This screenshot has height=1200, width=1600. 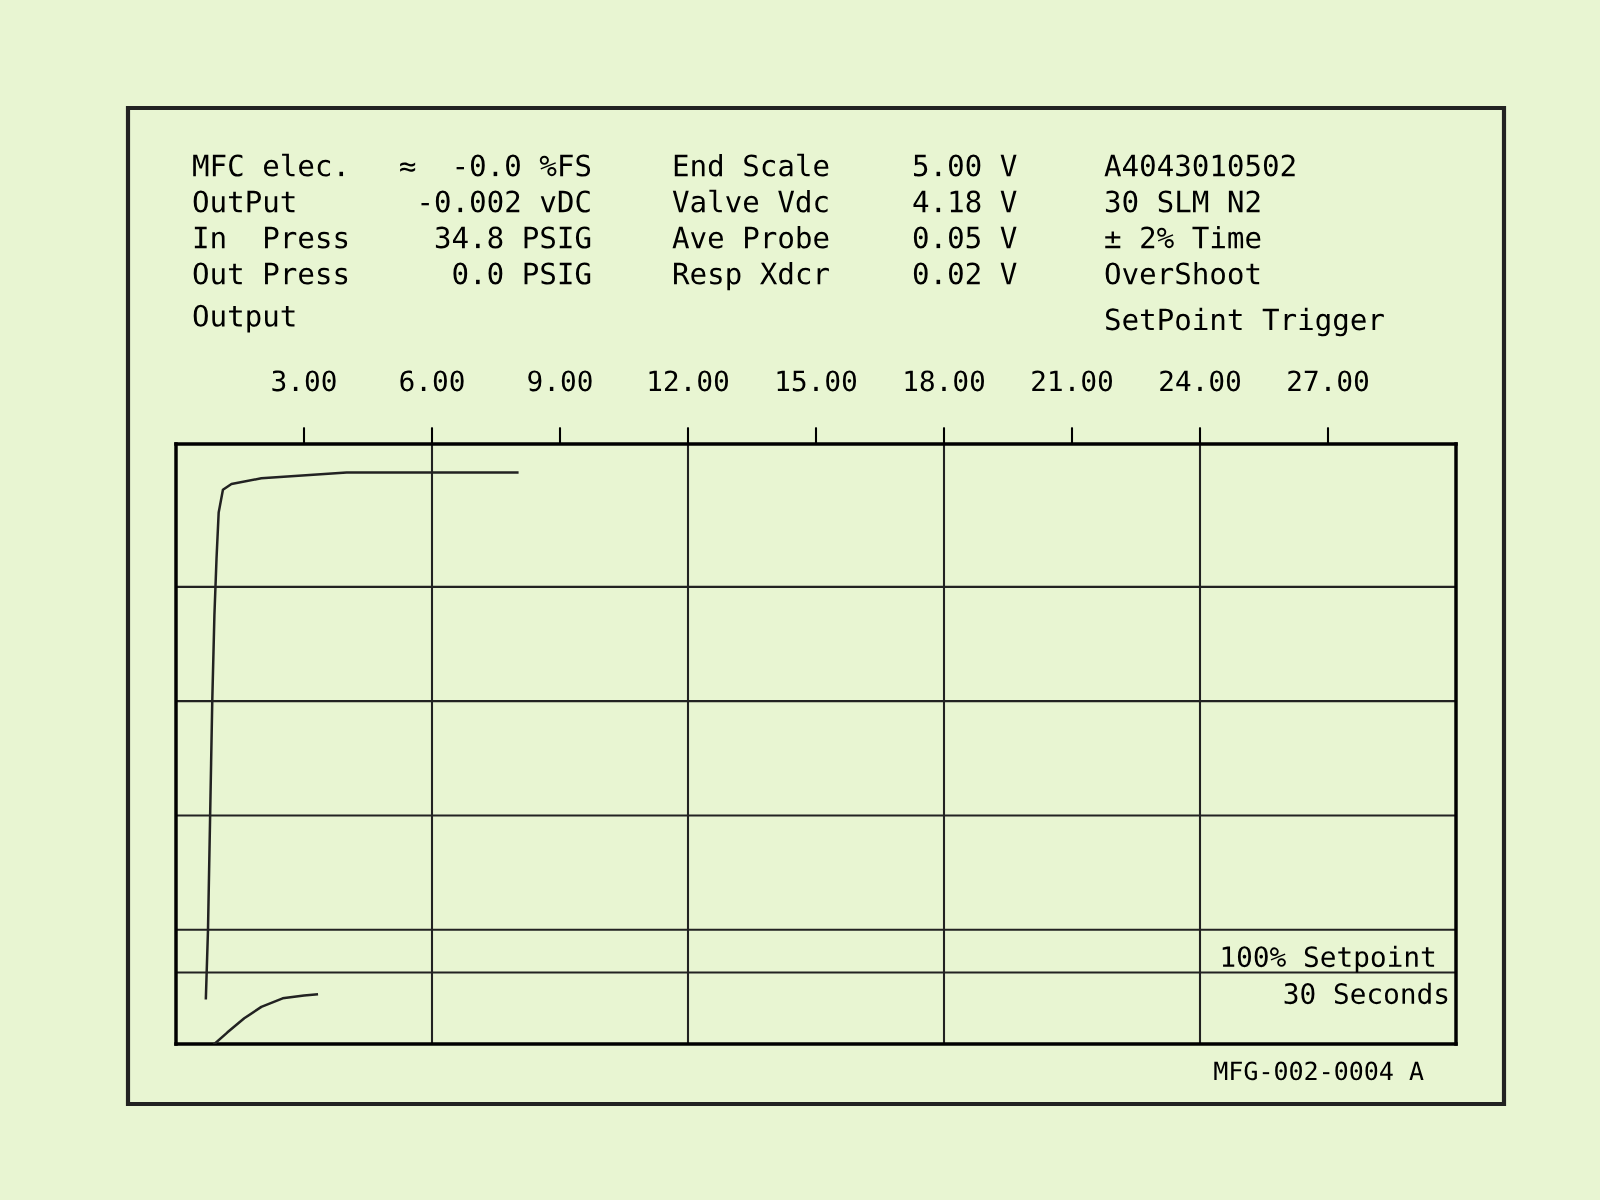 What do you see at coordinates (689, 381) in the screenshot?
I see `x-tick-label: 12.00` at bounding box center [689, 381].